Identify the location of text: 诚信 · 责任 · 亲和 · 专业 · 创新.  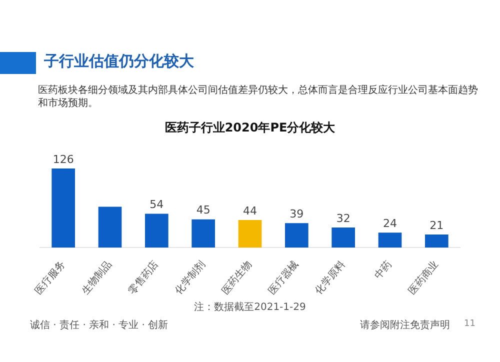
(99, 325).